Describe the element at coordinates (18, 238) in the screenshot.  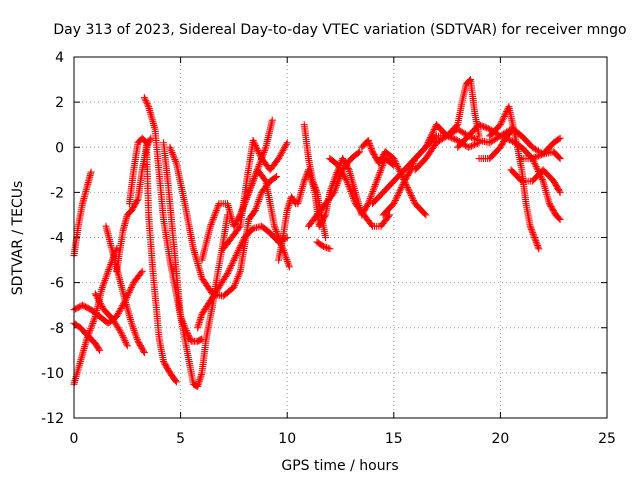
I see `y-axis-label: SDTVAR / TECUs` at that location.